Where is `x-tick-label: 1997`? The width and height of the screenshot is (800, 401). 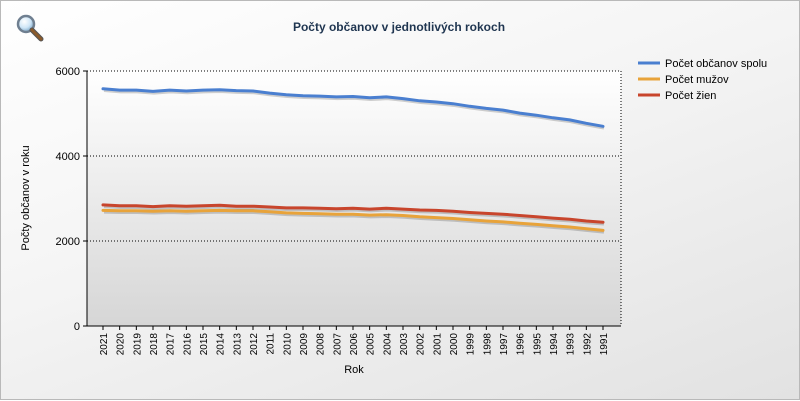
x-tick-label: 1997 is located at coordinates (504, 344).